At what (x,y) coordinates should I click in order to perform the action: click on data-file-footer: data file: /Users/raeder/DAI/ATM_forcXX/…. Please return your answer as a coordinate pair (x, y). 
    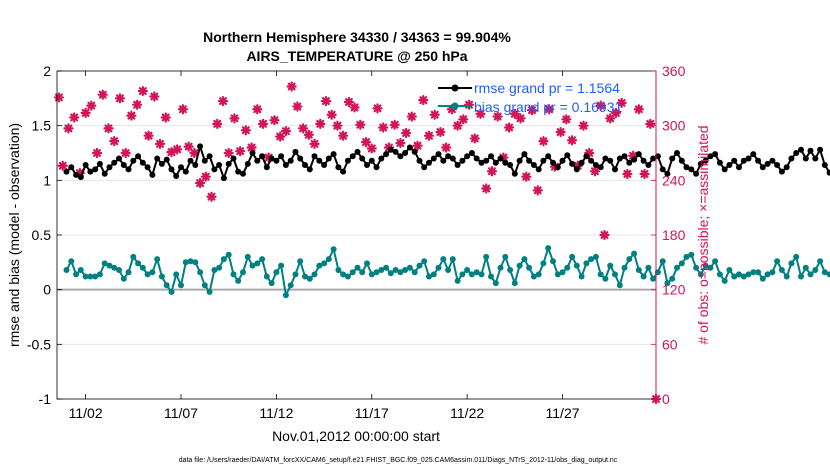
    Looking at the image, I should click on (398, 460).